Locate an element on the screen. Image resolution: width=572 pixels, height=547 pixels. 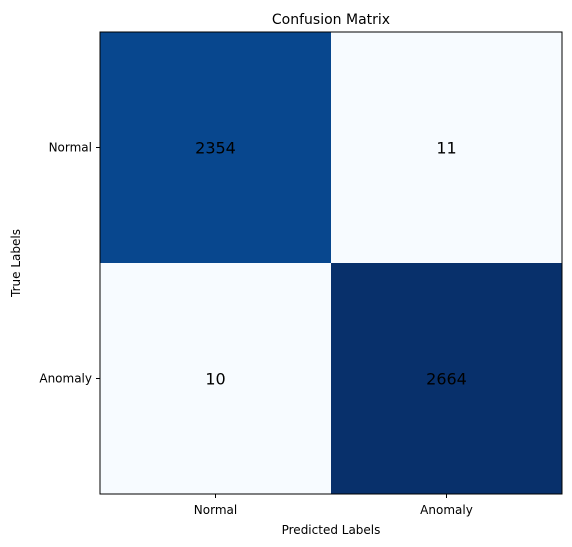
y-axis-label: True Labels is located at coordinates (16, 263).